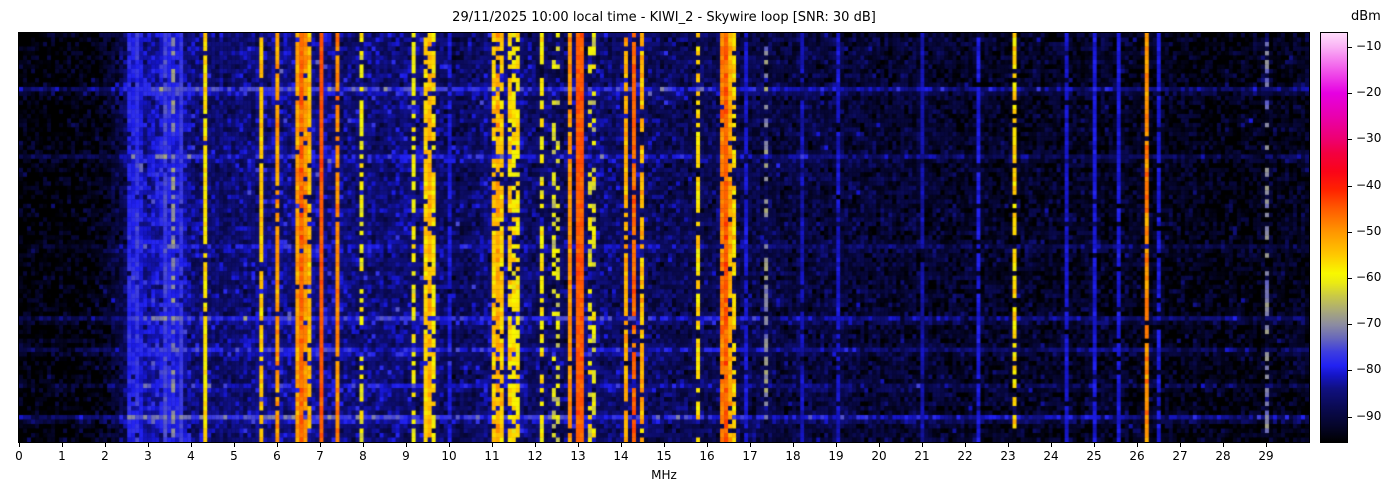  What do you see at coordinates (406, 456) in the screenshot?
I see `x-tick-label: 9` at bounding box center [406, 456].